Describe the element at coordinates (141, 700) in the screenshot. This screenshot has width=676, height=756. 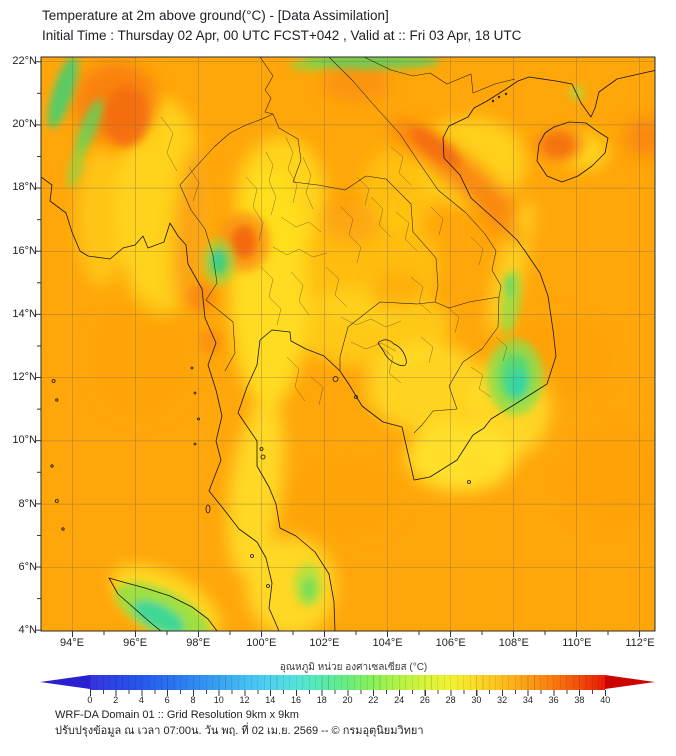
I see `colorbar-tick-label: 4` at that location.